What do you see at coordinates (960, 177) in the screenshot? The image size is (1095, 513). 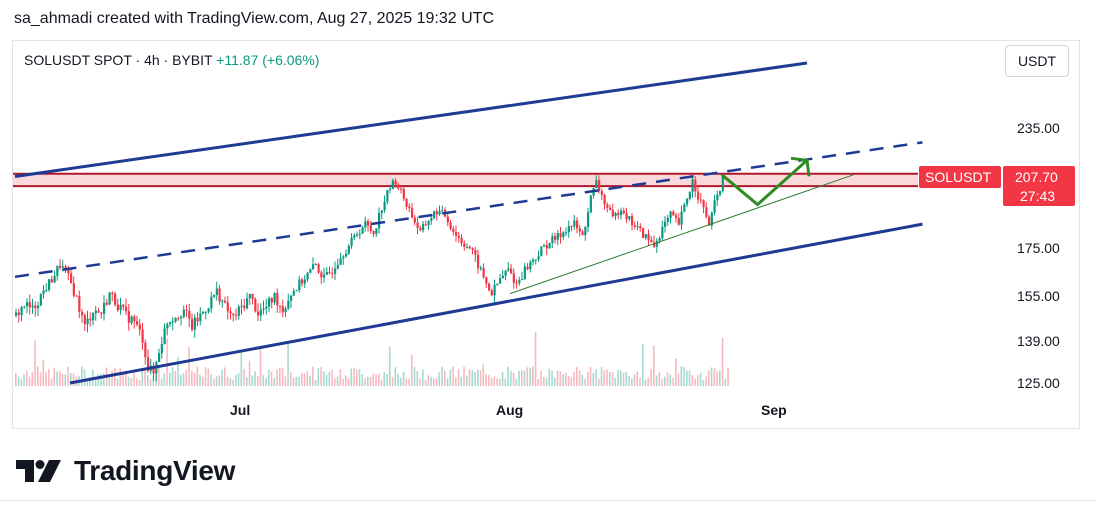 I see `symbol-tag` at bounding box center [960, 177].